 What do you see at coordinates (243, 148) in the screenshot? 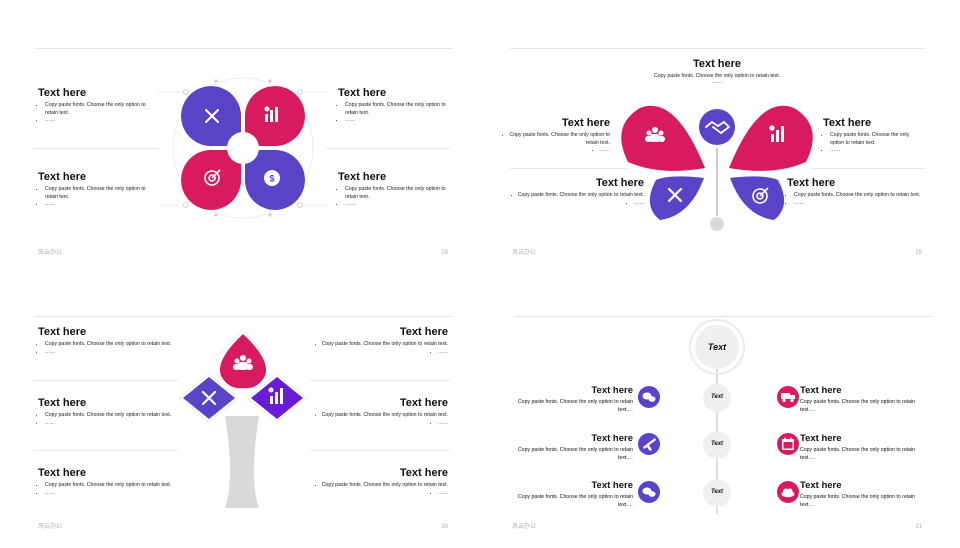
I see `four-petal-diagram: $` at bounding box center [243, 148].